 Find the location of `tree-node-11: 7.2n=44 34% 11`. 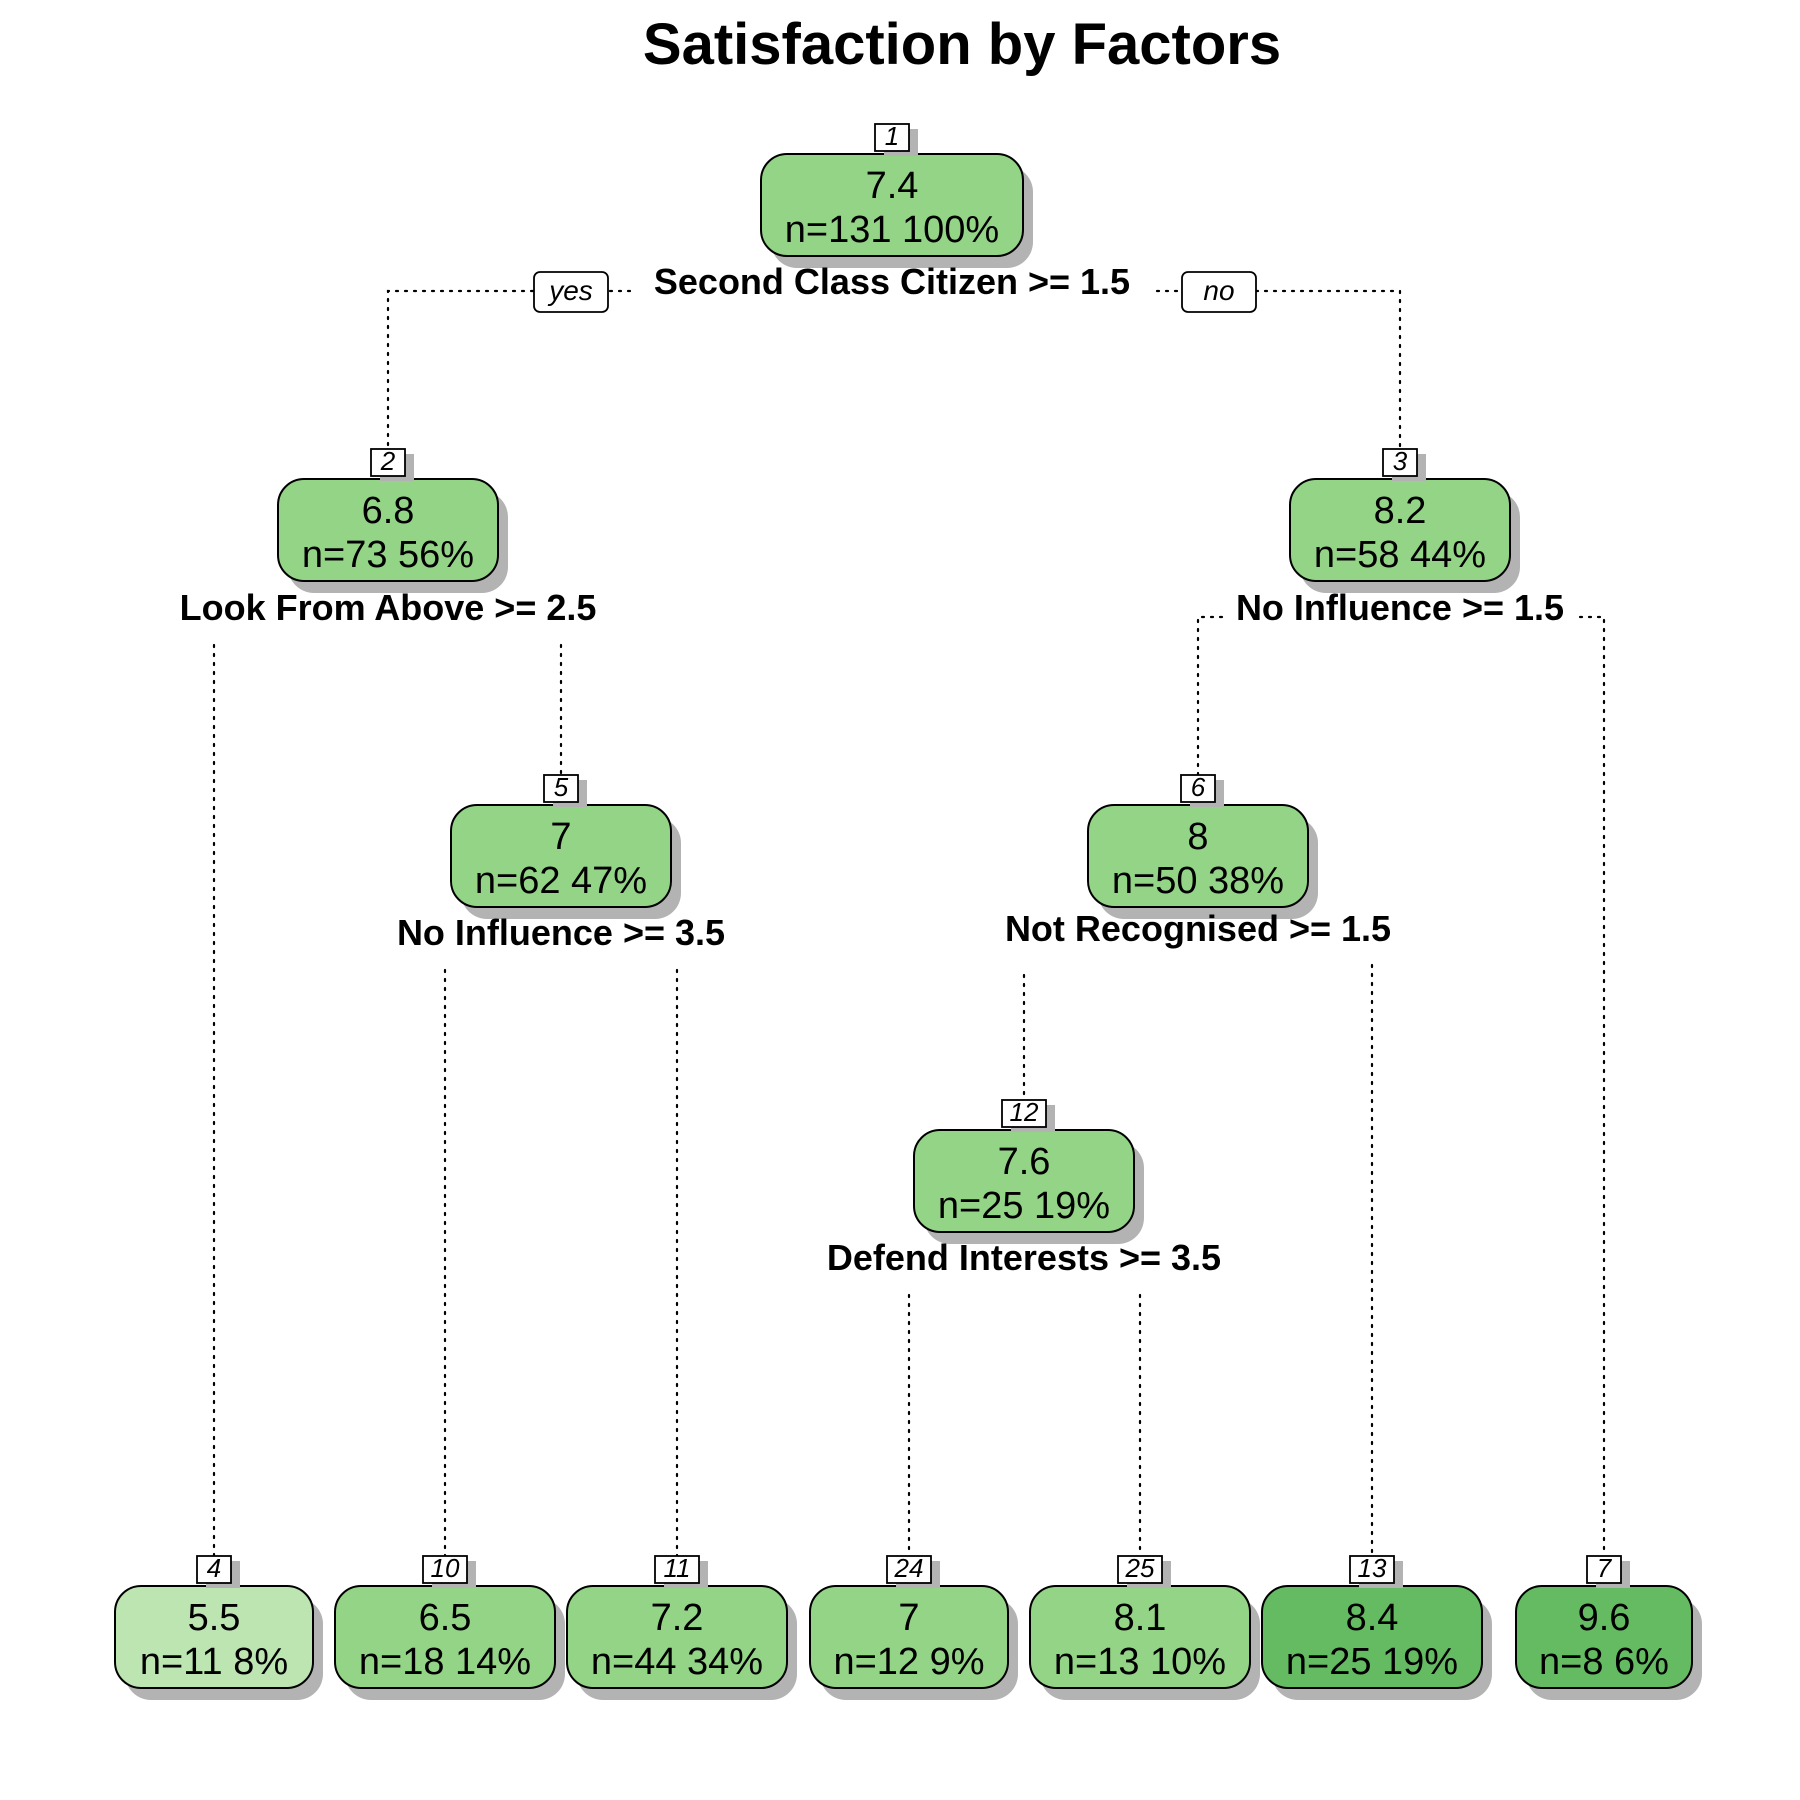

tree-node-11: 7.2n=44 34% 11 is located at coordinates (681, 1626).